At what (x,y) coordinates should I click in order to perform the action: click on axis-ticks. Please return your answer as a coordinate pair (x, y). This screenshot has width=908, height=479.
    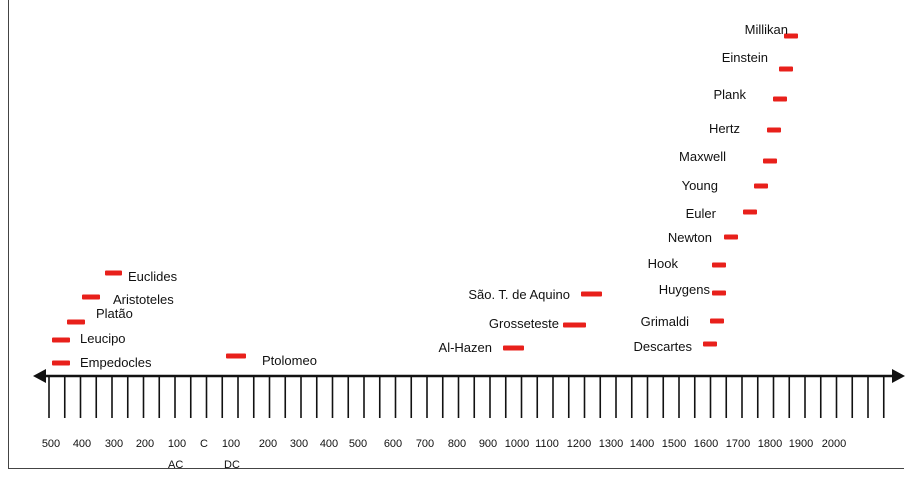
    Looking at the image, I should click on (466, 397).